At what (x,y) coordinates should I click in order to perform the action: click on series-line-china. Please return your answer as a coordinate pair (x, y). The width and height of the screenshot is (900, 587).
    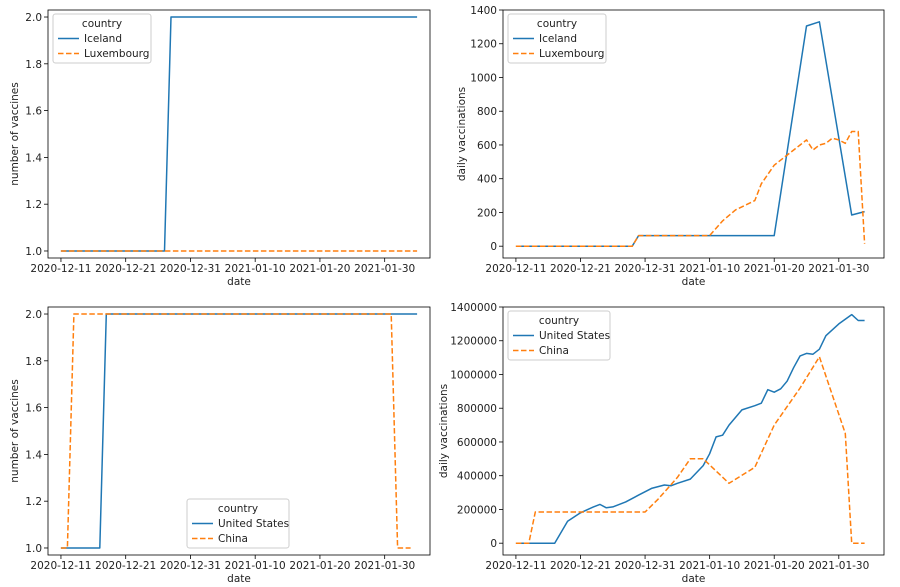
    Looking at the image, I should click on (690, 450).